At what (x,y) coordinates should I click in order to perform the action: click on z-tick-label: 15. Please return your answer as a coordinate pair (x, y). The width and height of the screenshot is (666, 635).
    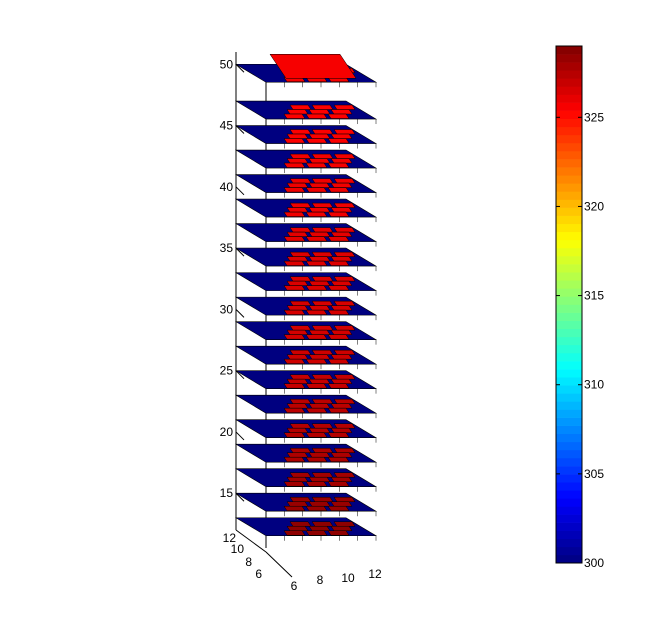
    Looking at the image, I should click on (227, 493).